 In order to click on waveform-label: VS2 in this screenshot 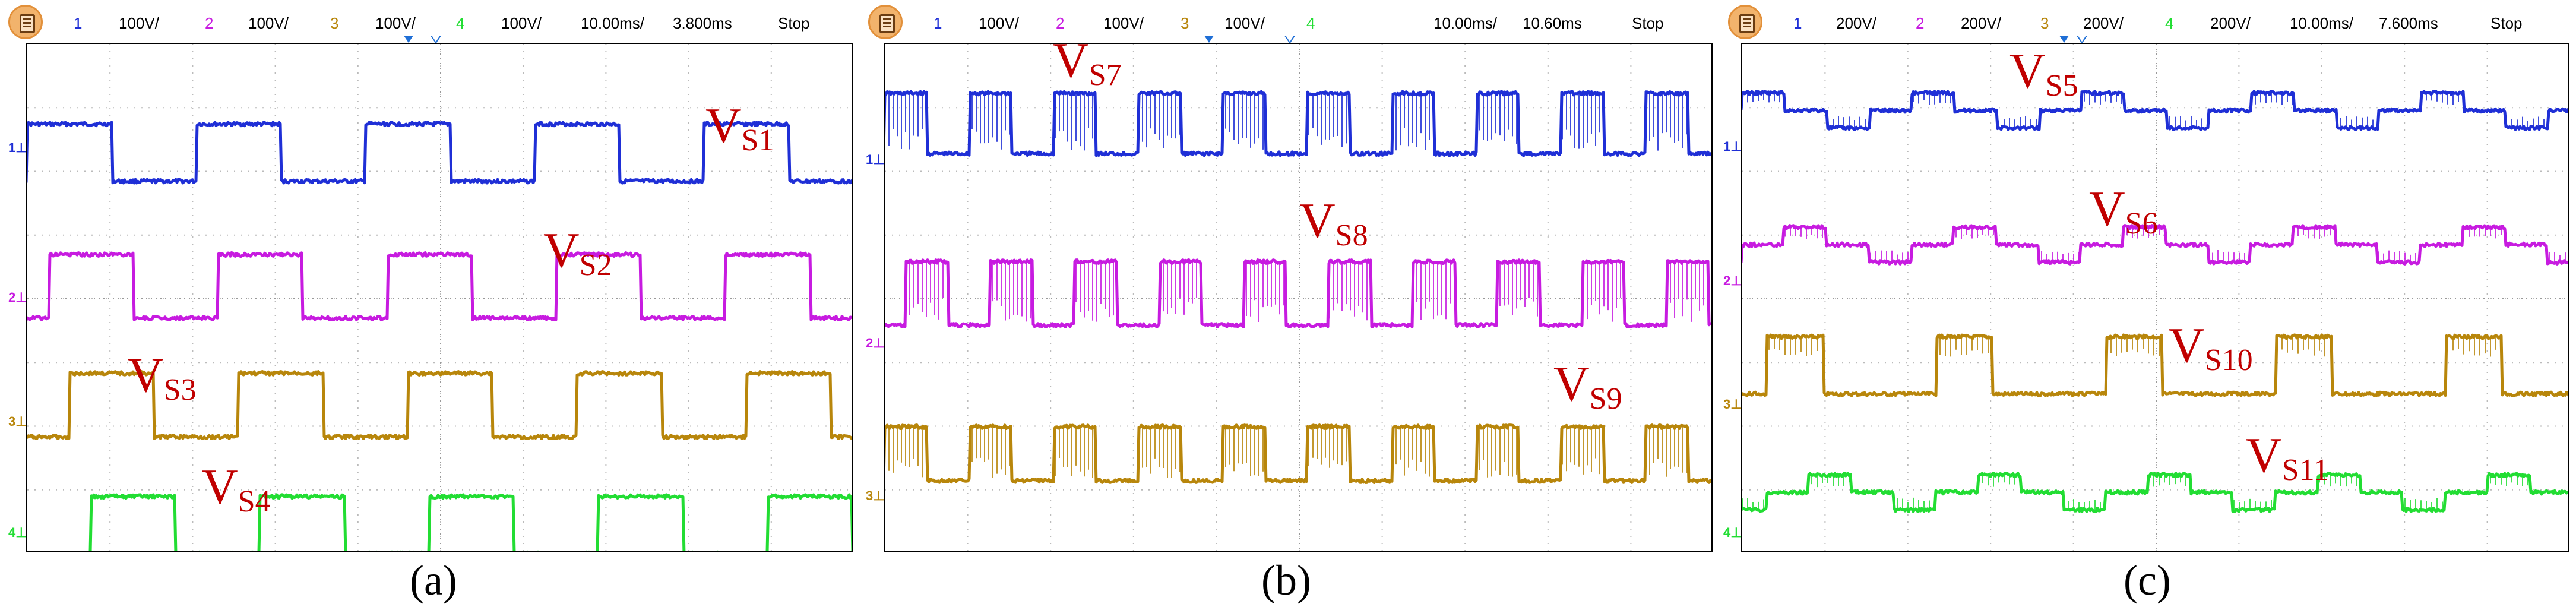, I will do `click(577, 252)`.